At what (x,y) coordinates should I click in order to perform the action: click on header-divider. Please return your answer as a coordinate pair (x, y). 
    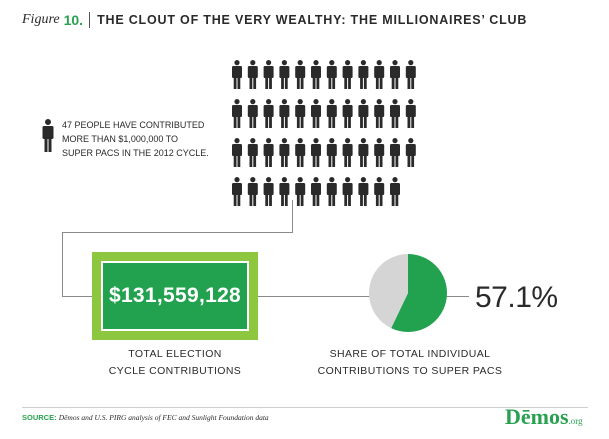
    Looking at the image, I should click on (90, 20).